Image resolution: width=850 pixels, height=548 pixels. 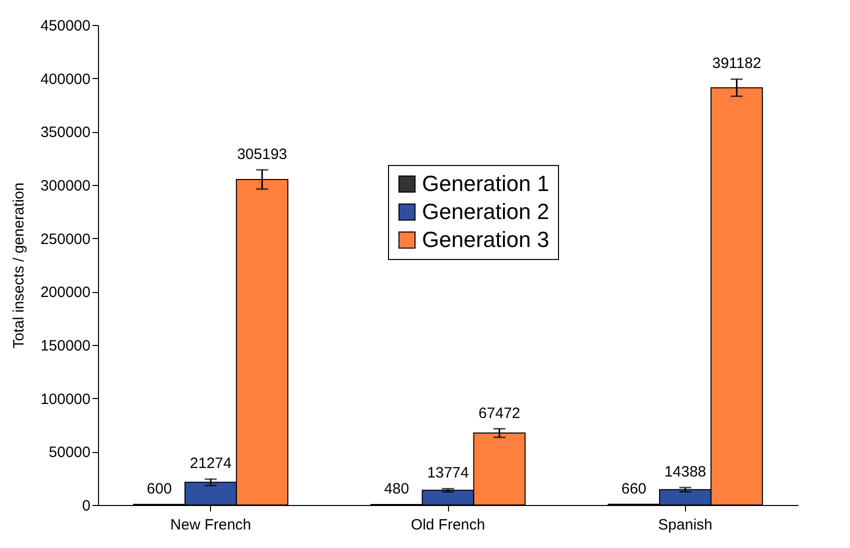 I want to click on y-tick-label: 0, so click(x=86, y=506).